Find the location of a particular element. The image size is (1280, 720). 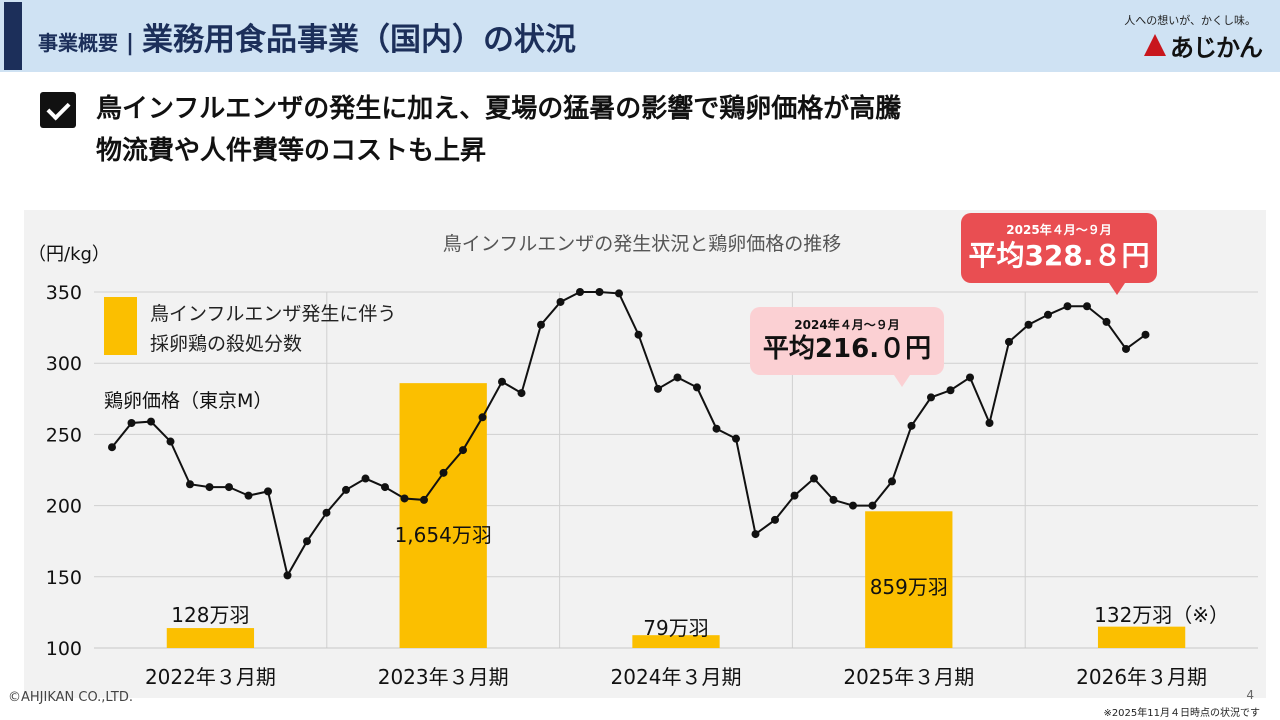

page-number: 4 is located at coordinates (1250, 695).